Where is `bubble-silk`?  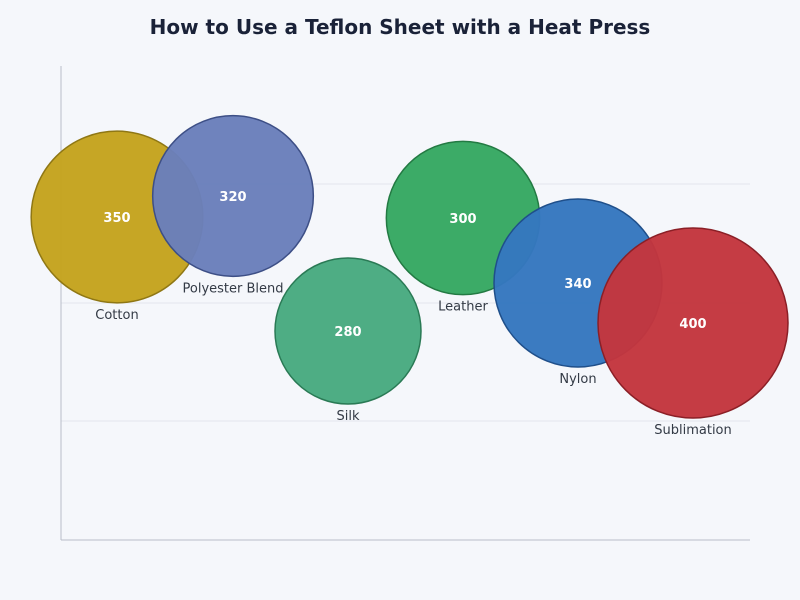
bubble-silk is located at coordinates (348, 331).